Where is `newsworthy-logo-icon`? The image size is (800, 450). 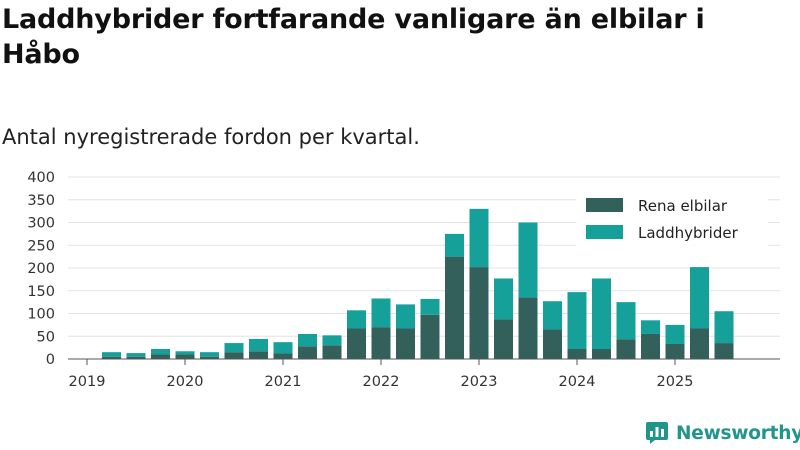
newsworthy-logo-icon is located at coordinates (657, 433).